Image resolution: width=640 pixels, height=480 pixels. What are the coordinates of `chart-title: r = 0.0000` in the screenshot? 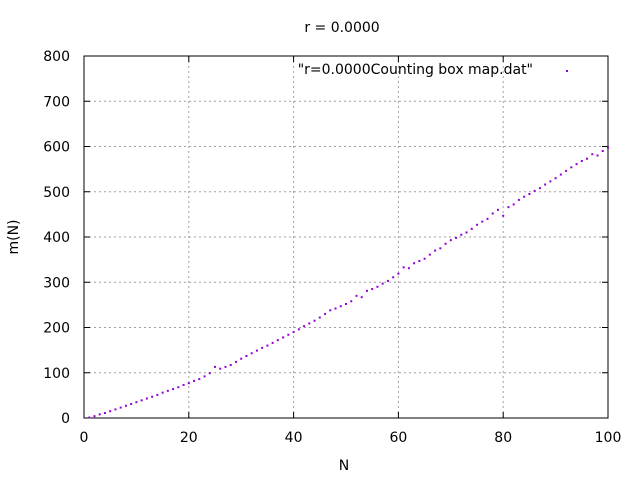 It's located at (341, 28).